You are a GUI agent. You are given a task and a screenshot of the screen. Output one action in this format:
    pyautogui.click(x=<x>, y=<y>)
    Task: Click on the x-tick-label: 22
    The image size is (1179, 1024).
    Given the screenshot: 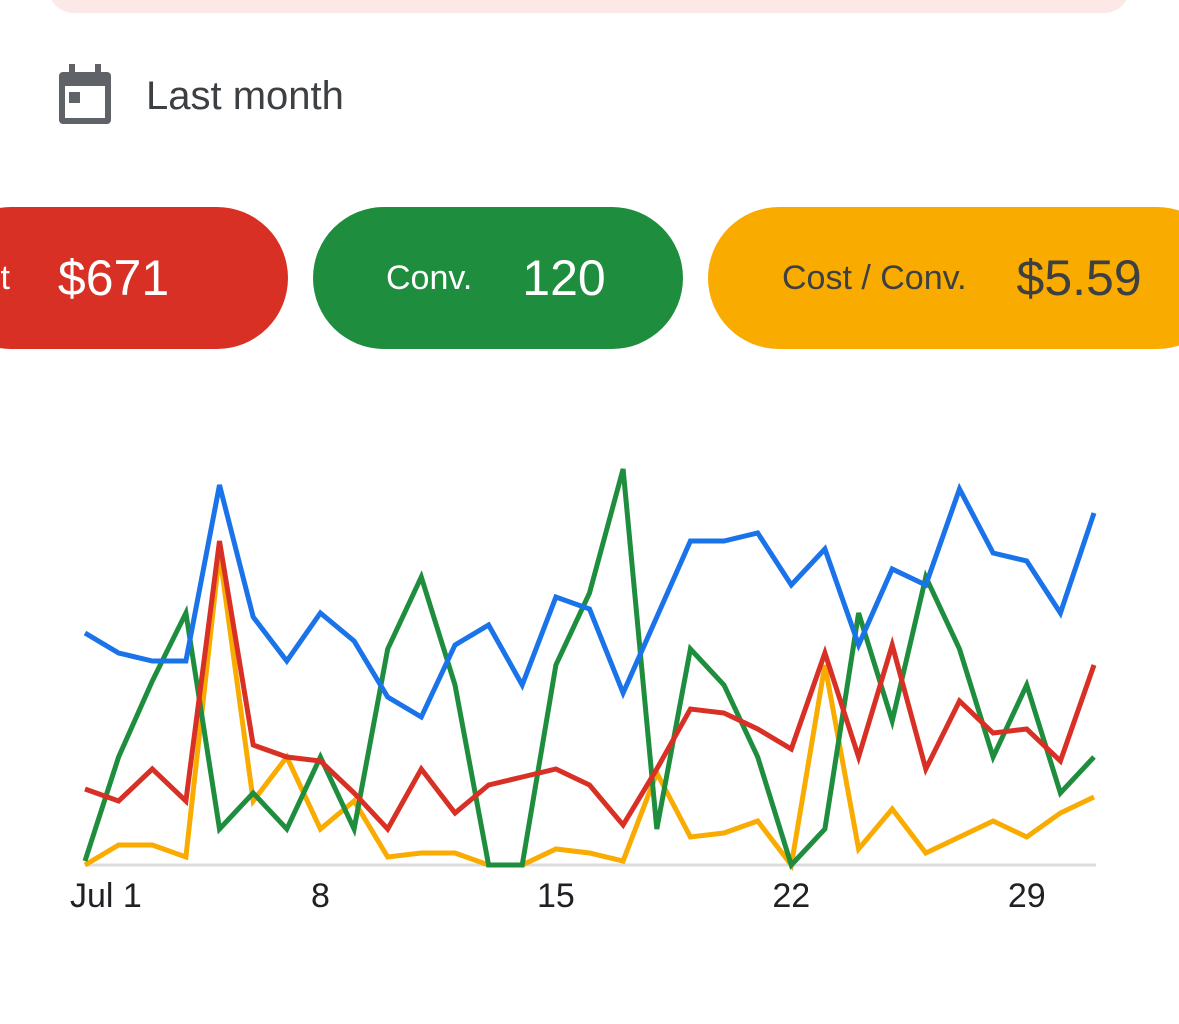 What is the action you would take?
    pyautogui.click(x=791, y=896)
    